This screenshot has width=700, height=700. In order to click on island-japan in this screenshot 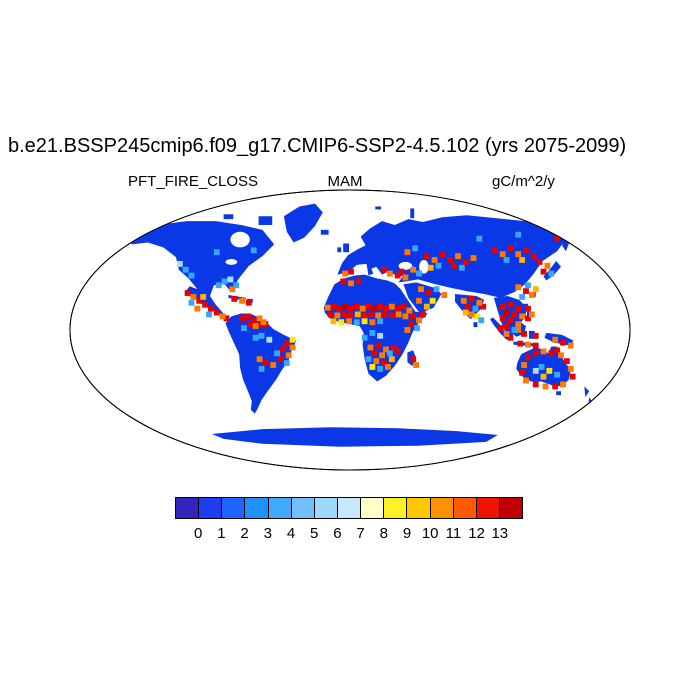, I will do `click(552, 270)`.